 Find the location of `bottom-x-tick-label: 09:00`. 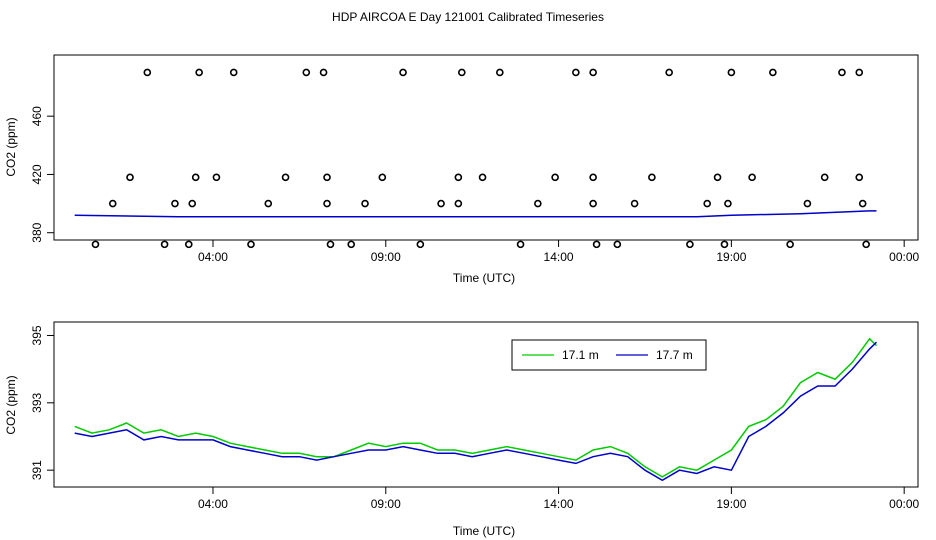

bottom-x-tick-label: 09:00 is located at coordinates (386, 504).